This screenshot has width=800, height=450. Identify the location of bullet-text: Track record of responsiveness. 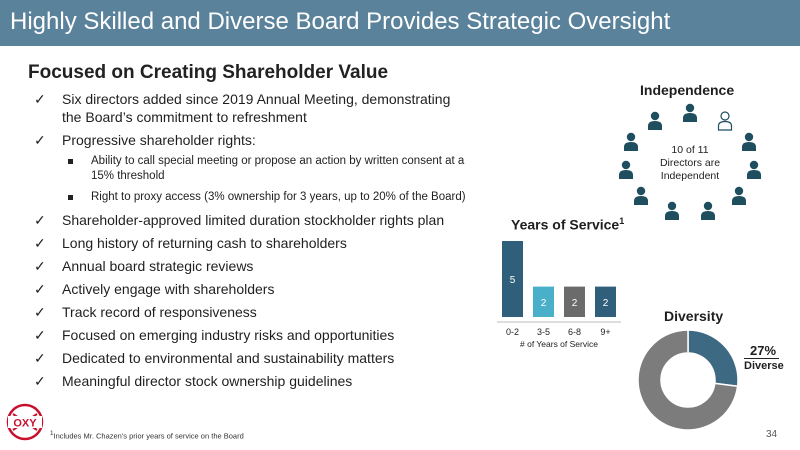
(159, 312).